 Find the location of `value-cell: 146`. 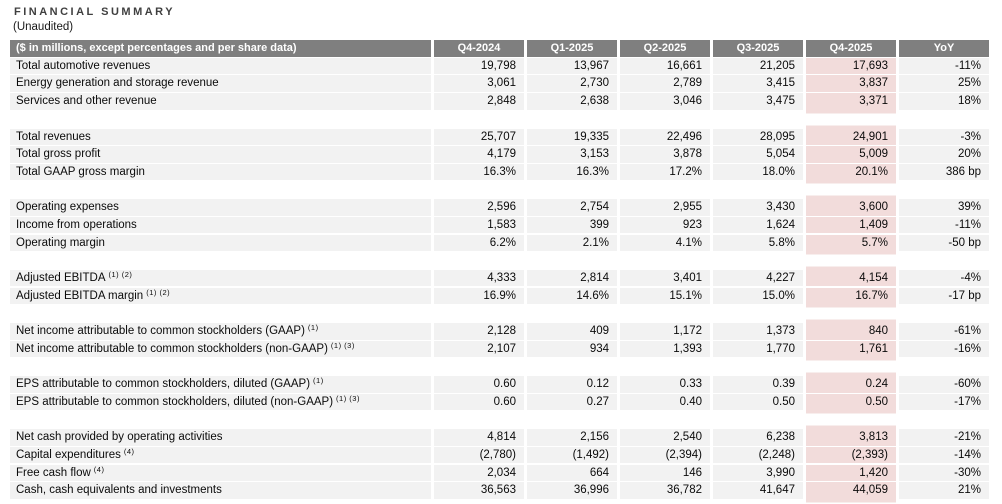

value-cell: 146 is located at coordinates (665, 472).